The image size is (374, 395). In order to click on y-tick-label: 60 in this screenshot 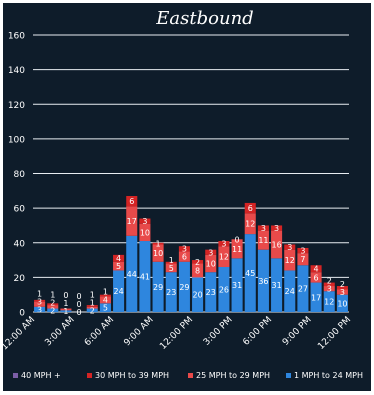, I will do `click(20, 210)`.